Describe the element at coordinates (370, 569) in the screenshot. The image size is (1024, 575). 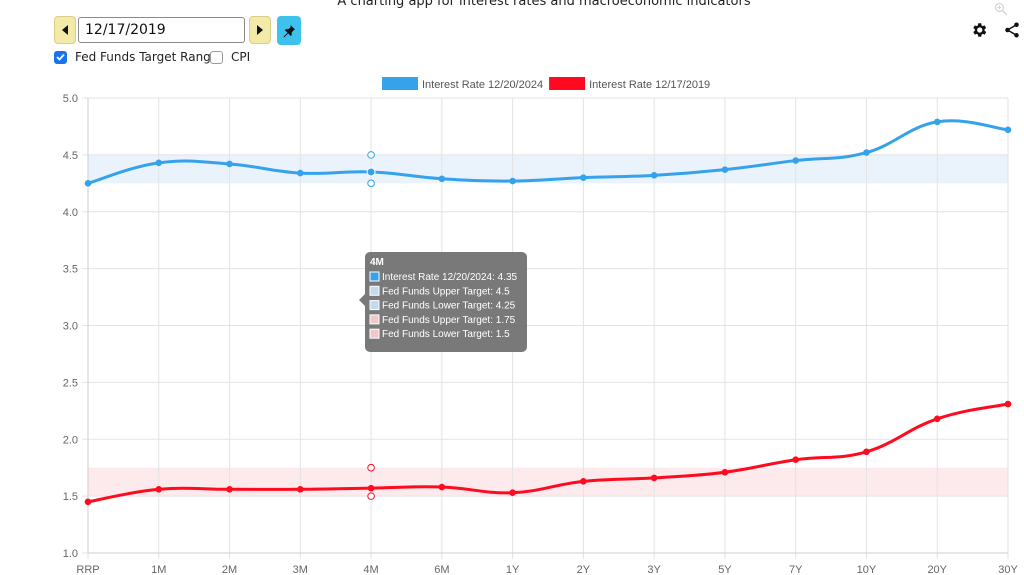
I see `x-tick-label: 4M` at that location.